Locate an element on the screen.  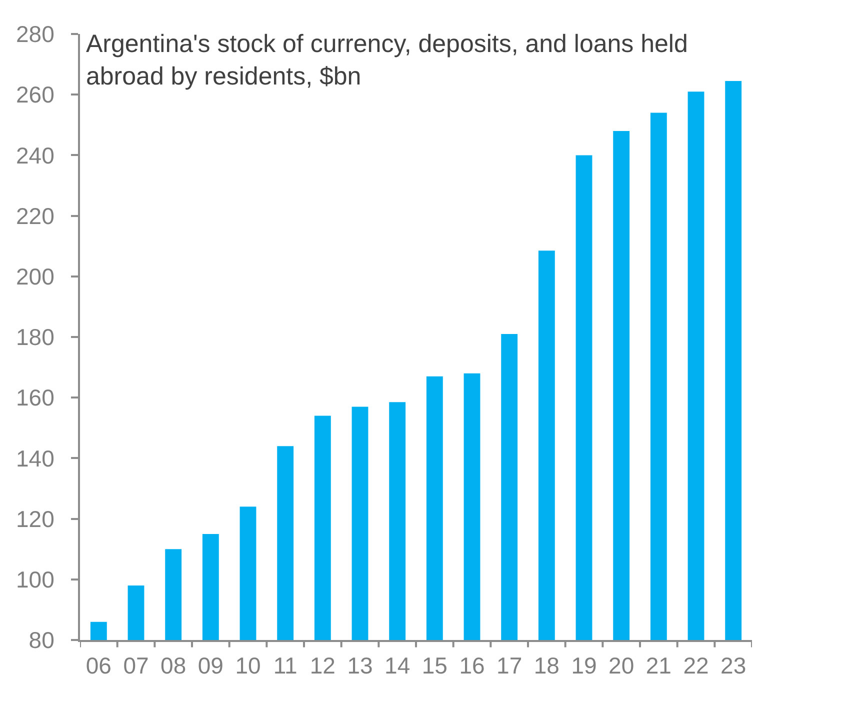
x-tick-label: 07 is located at coordinates (136, 665).